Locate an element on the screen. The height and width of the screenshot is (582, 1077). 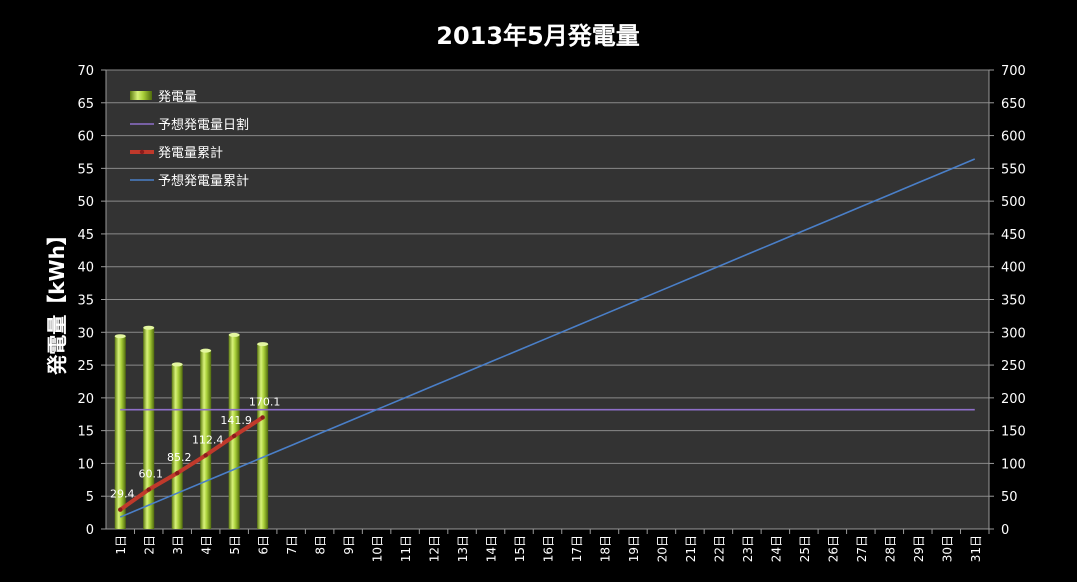
y-tick-label: 40 is located at coordinates (85, 268).